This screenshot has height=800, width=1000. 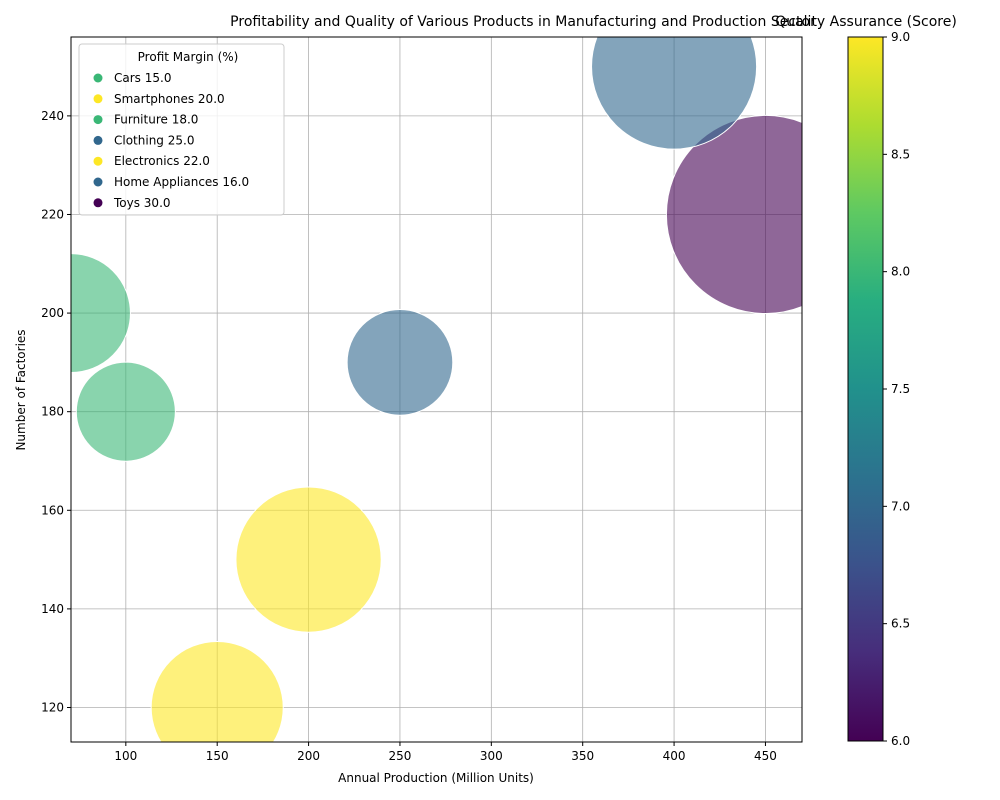 What do you see at coordinates (308, 756) in the screenshot?
I see `x-tick-label: 200` at bounding box center [308, 756].